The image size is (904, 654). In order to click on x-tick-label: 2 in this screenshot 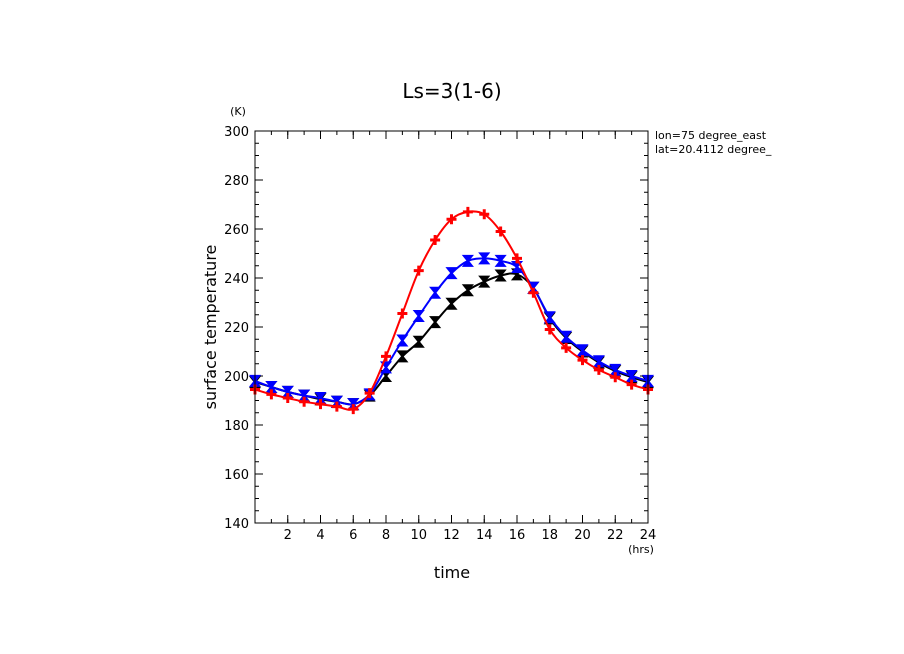, I will do `click(288, 535)`.